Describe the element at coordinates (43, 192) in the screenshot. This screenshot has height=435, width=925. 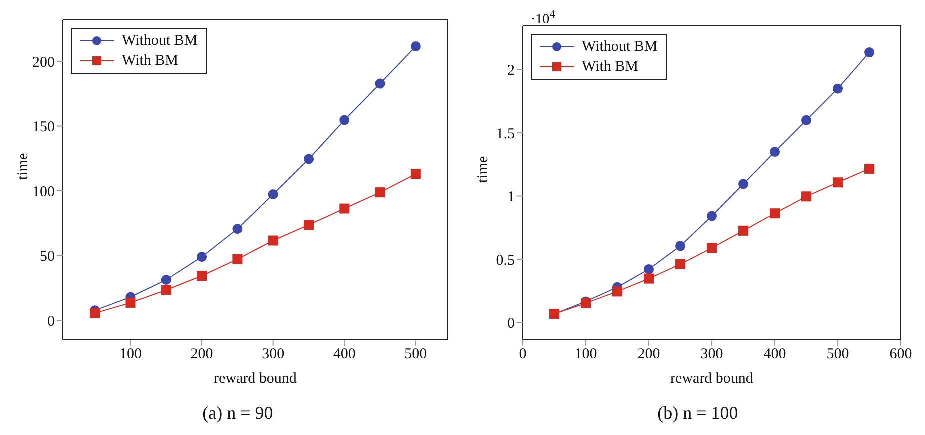
I see `y-tick-label: 100` at that location.